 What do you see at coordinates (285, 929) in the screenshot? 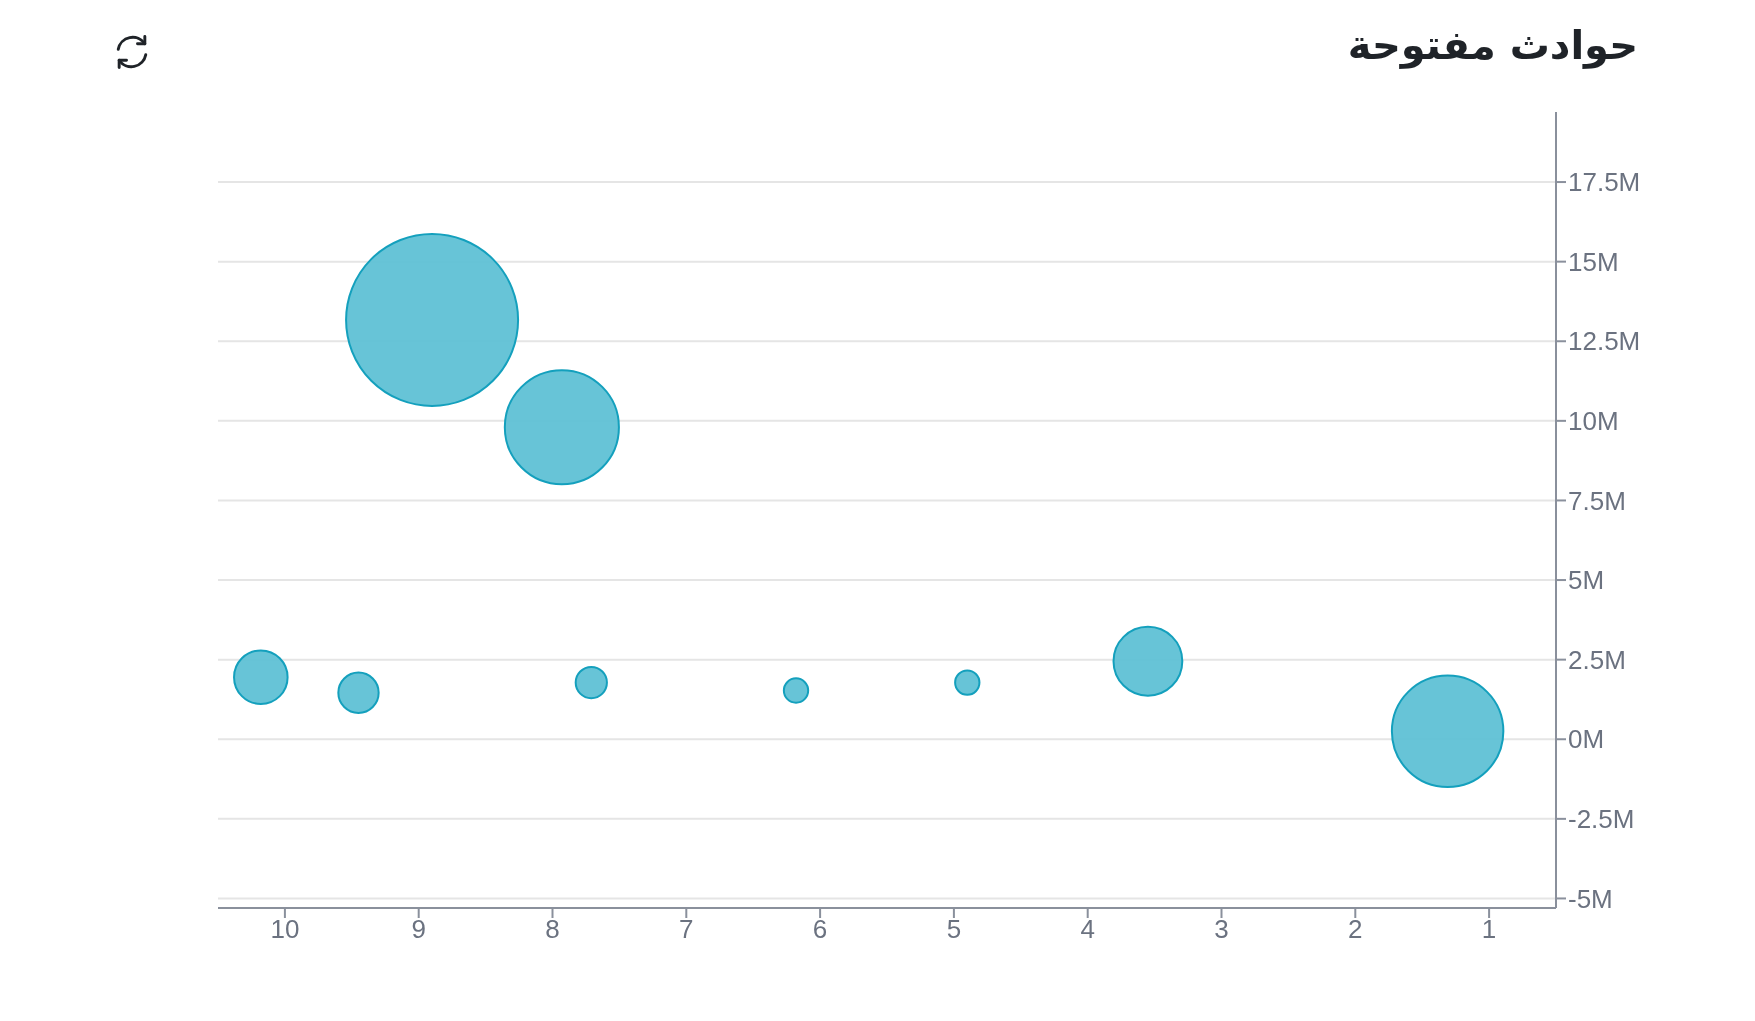
I see `x-tick-label: 10` at bounding box center [285, 929].